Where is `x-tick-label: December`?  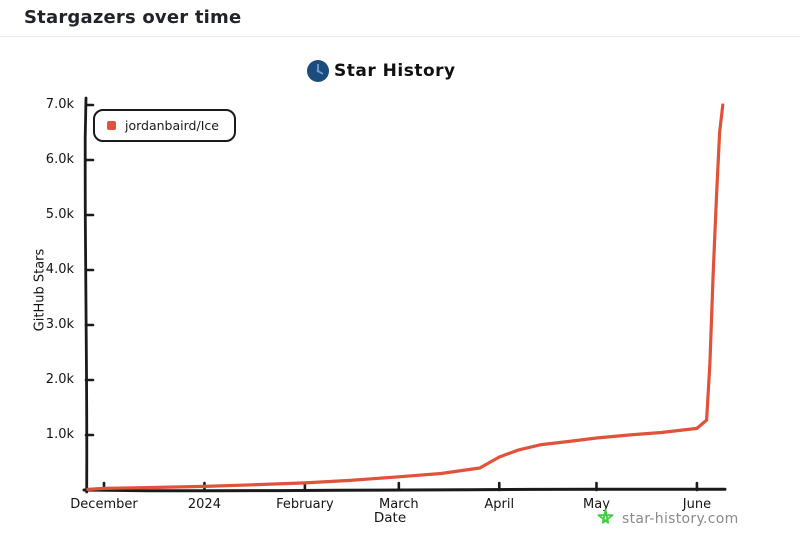
x-tick-label: December is located at coordinates (104, 504).